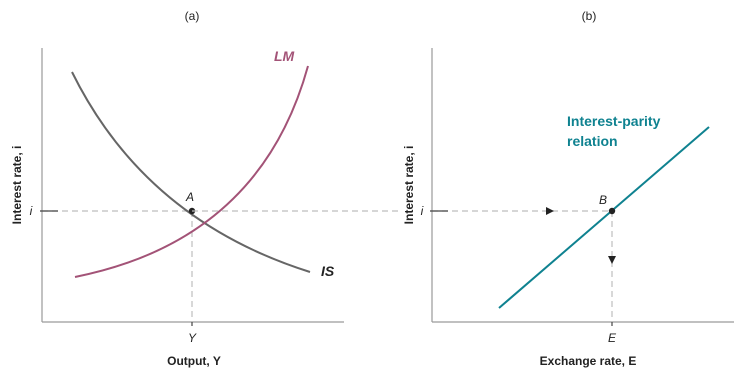  Describe the element at coordinates (422, 211) in the screenshot. I see `panel-b-i-tick-label: i` at that location.